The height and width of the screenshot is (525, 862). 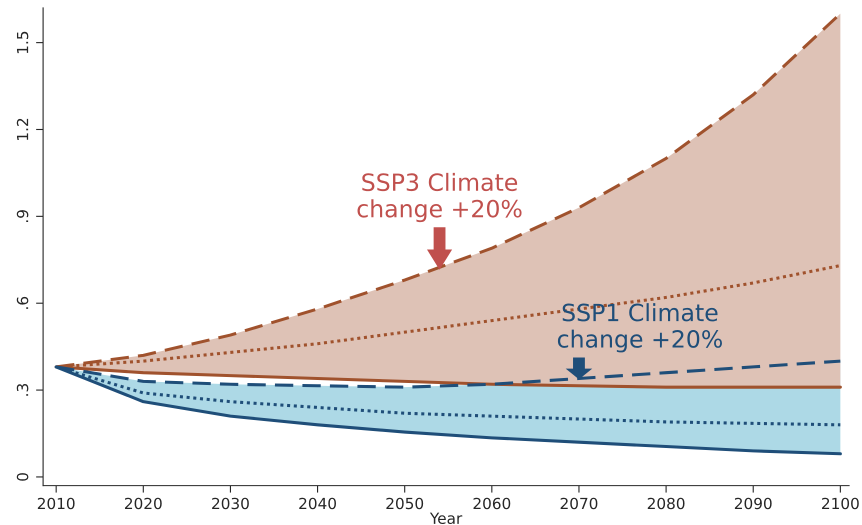 I want to click on y-tick-label: .6, so click(x=22, y=302).